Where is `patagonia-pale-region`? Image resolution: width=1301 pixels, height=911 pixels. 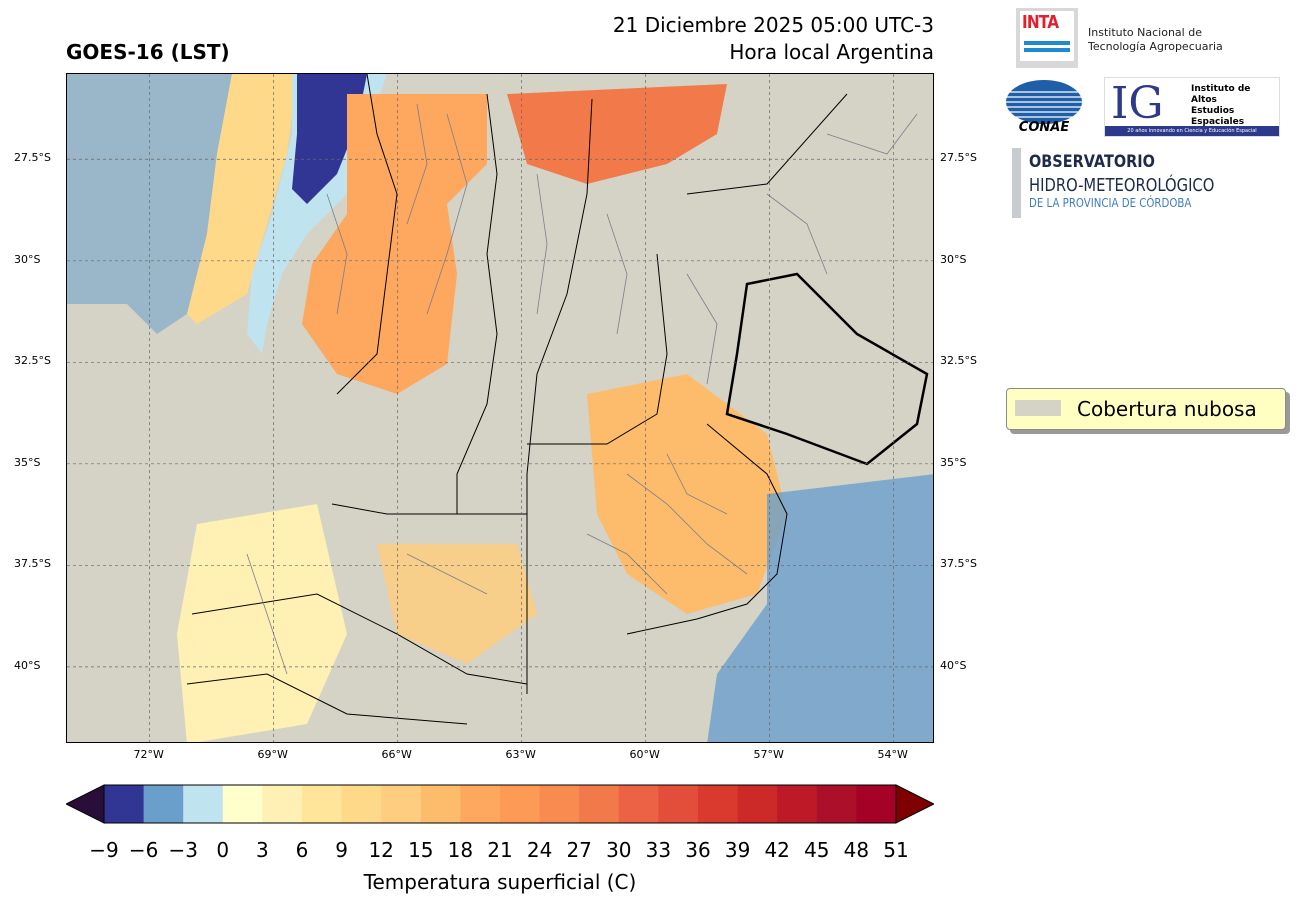
patagonia-pale-region is located at coordinates (262, 623).